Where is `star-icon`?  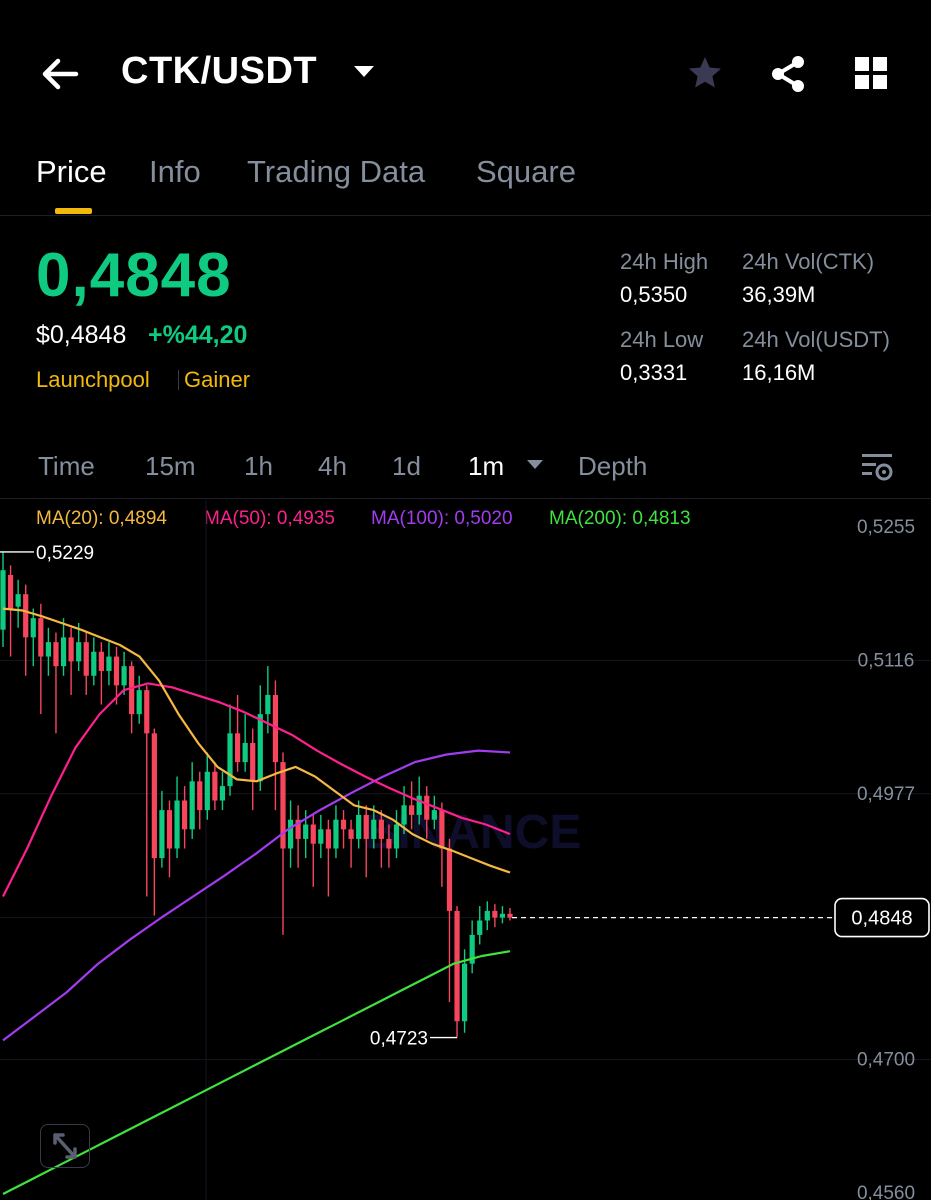
star-icon is located at coordinates (705, 73).